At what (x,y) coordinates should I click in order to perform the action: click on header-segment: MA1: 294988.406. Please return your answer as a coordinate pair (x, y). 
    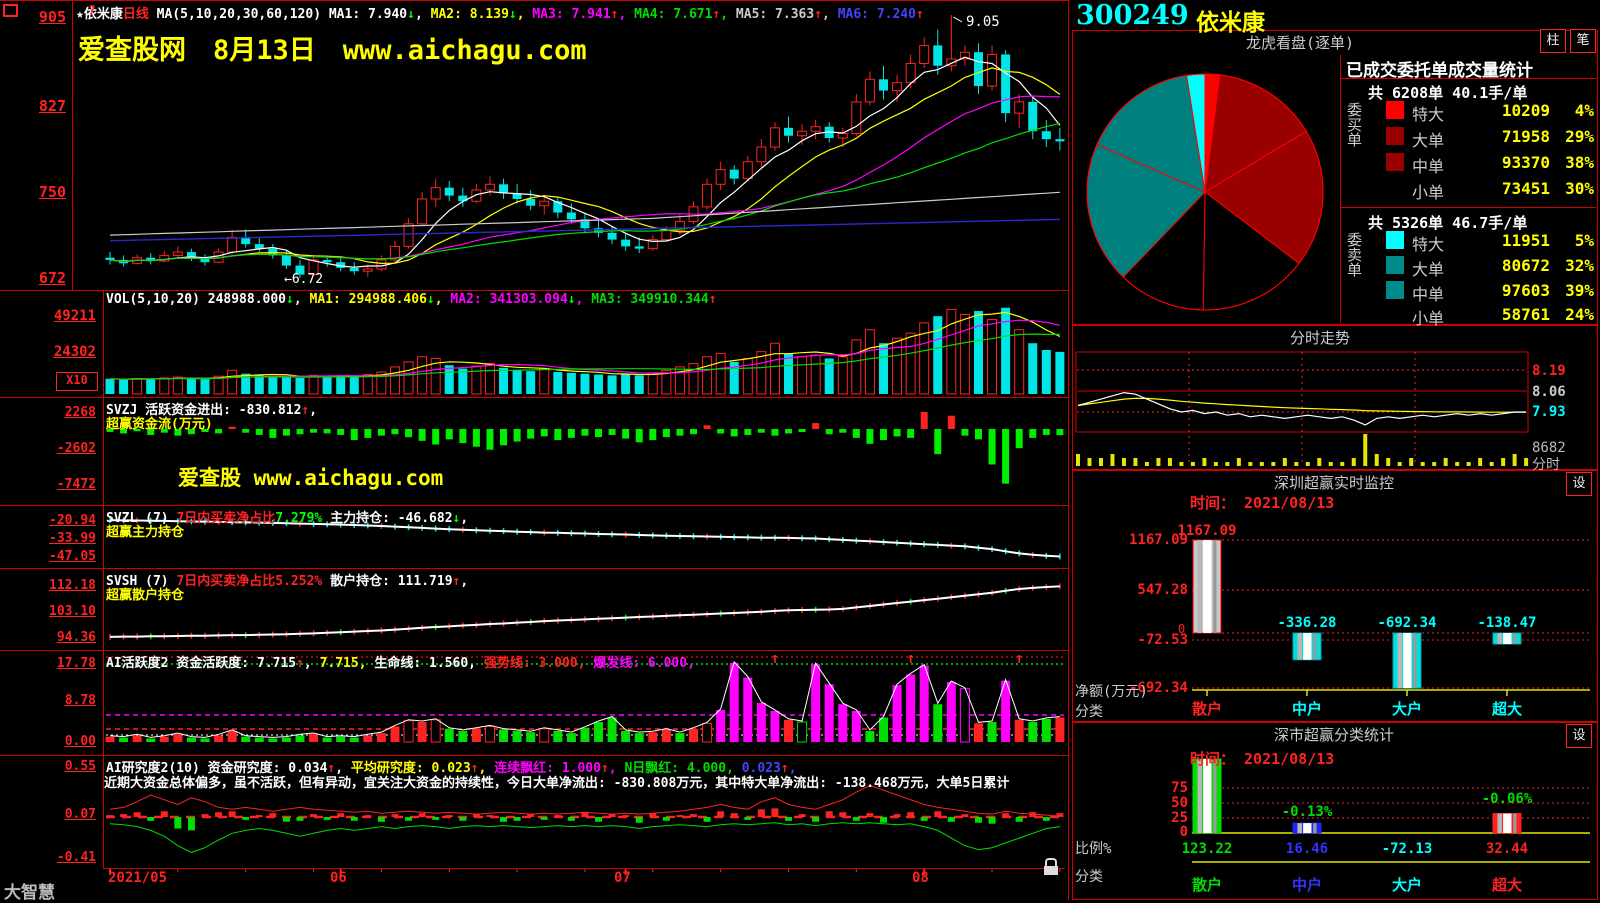
    Looking at the image, I should click on (368, 299).